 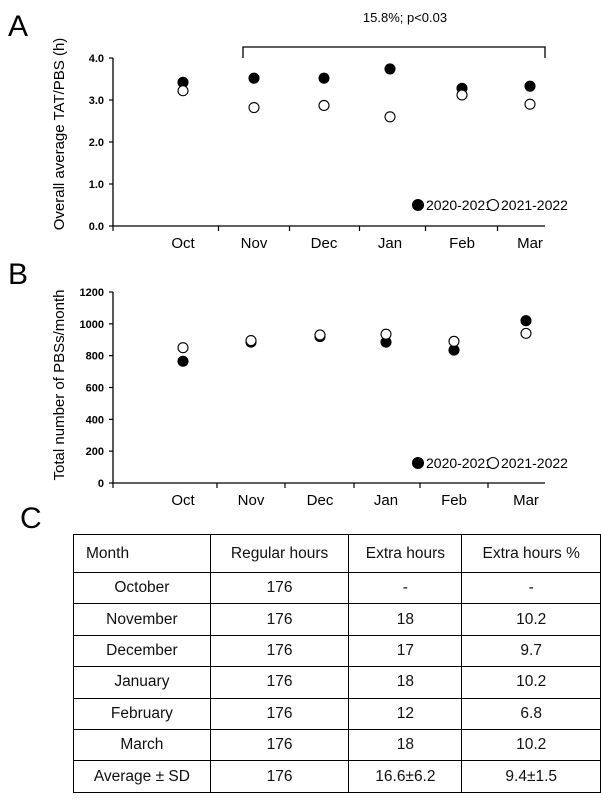 I want to click on chart-a-y-tick-label: 0.0, so click(x=96, y=227).